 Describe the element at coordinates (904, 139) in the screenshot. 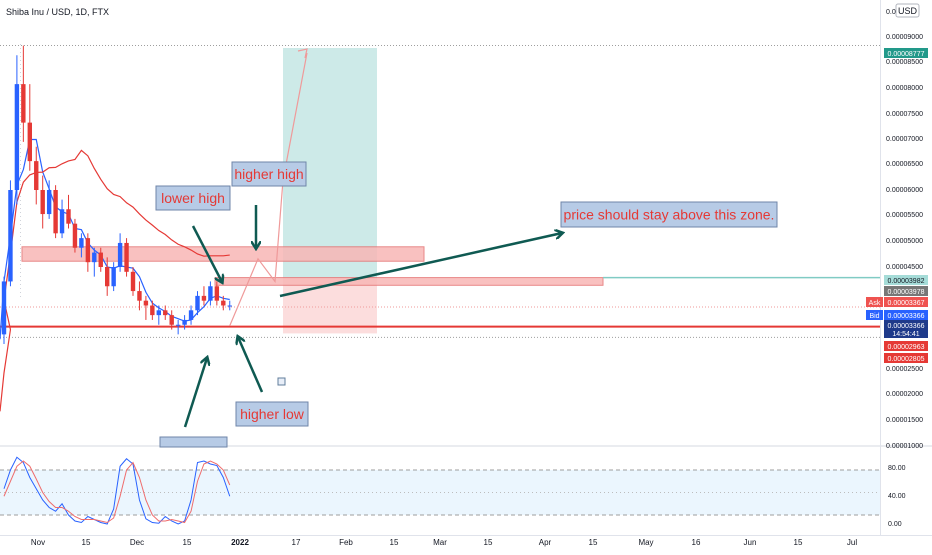

I see `price-tick-label: 0.00007000` at that location.